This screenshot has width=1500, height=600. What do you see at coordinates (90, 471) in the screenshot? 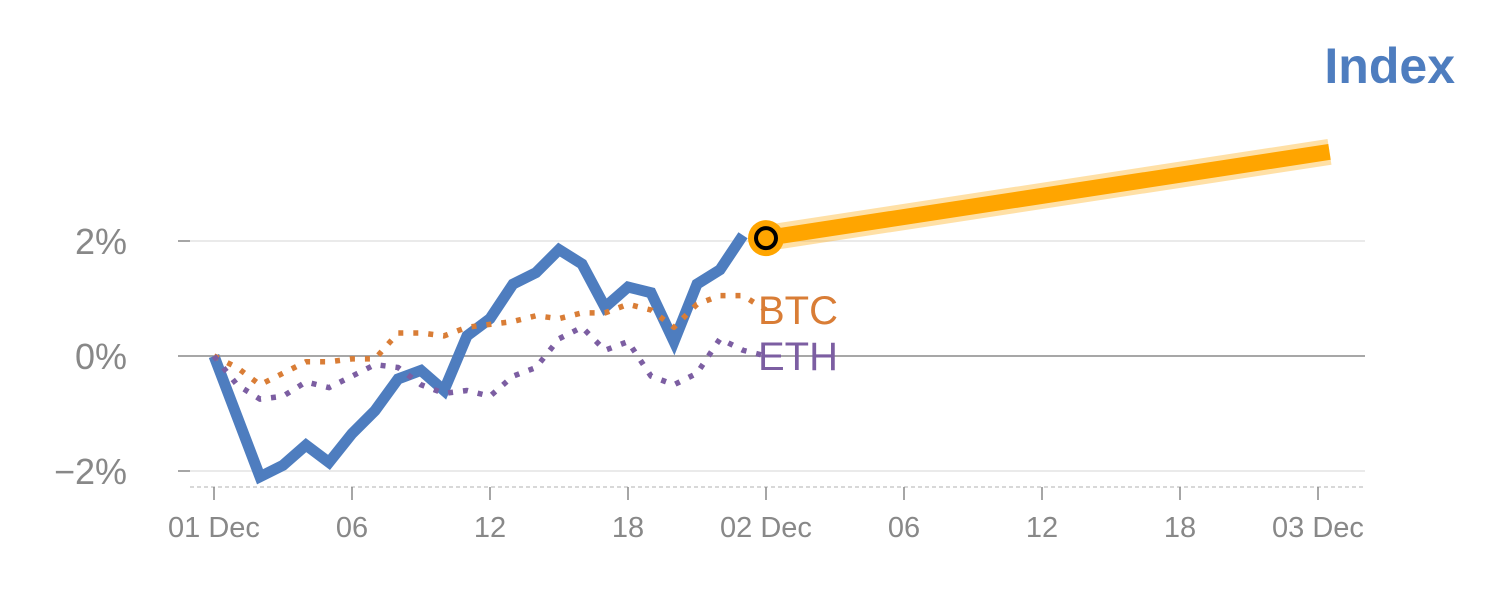
I see `y-tick-label: −2%` at bounding box center [90, 471].